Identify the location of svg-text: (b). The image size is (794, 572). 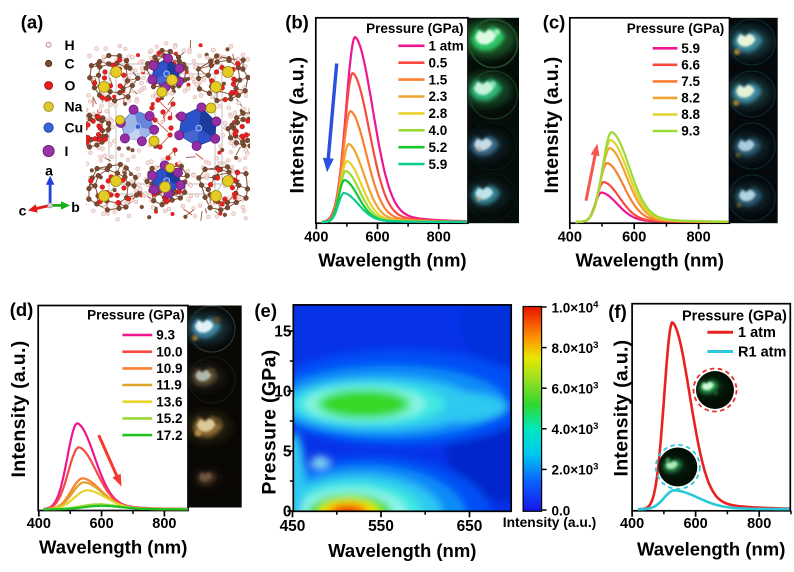
(297, 22).